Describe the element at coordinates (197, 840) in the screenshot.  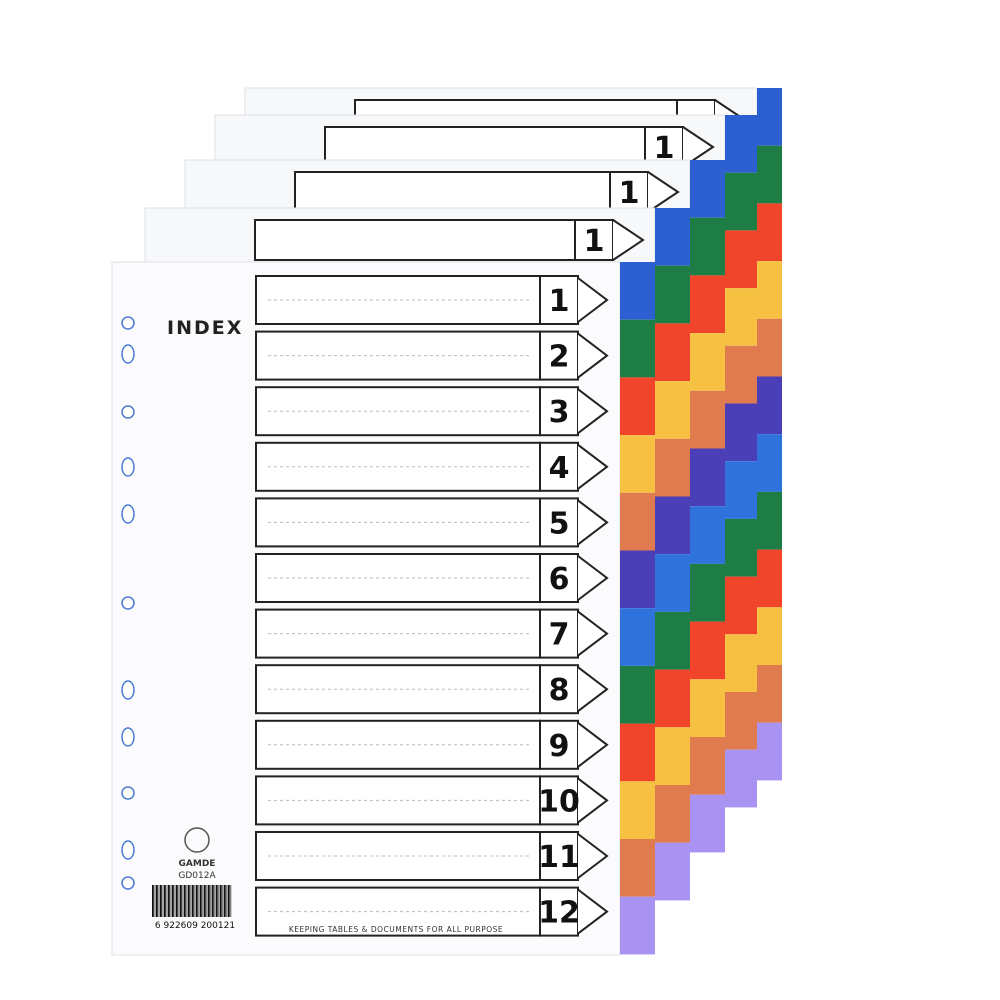
I see `brand-logo` at that location.